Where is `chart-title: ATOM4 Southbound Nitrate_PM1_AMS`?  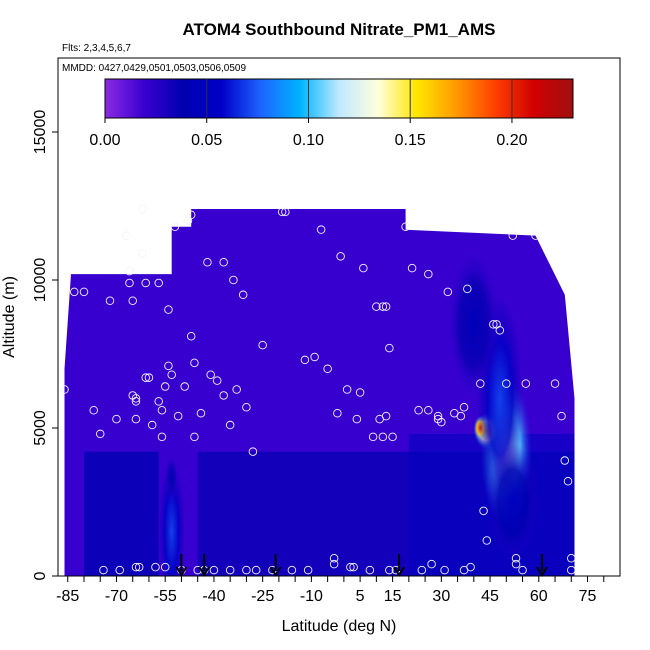 chart-title: ATOM4 Southbound Nitrate_PM1_AMS is located at coordinates (339, 29).